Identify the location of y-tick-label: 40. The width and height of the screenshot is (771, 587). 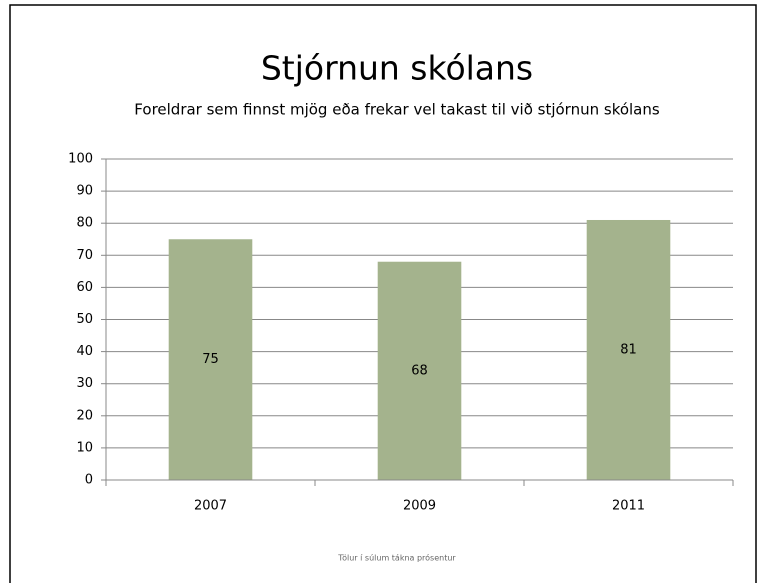
(84, 351).